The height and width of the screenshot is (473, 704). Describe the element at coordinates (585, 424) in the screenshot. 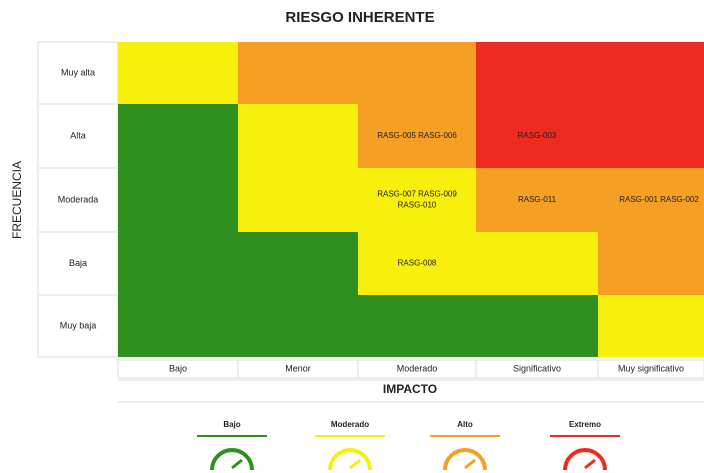

I see `legend-label: Extremo` at that location.